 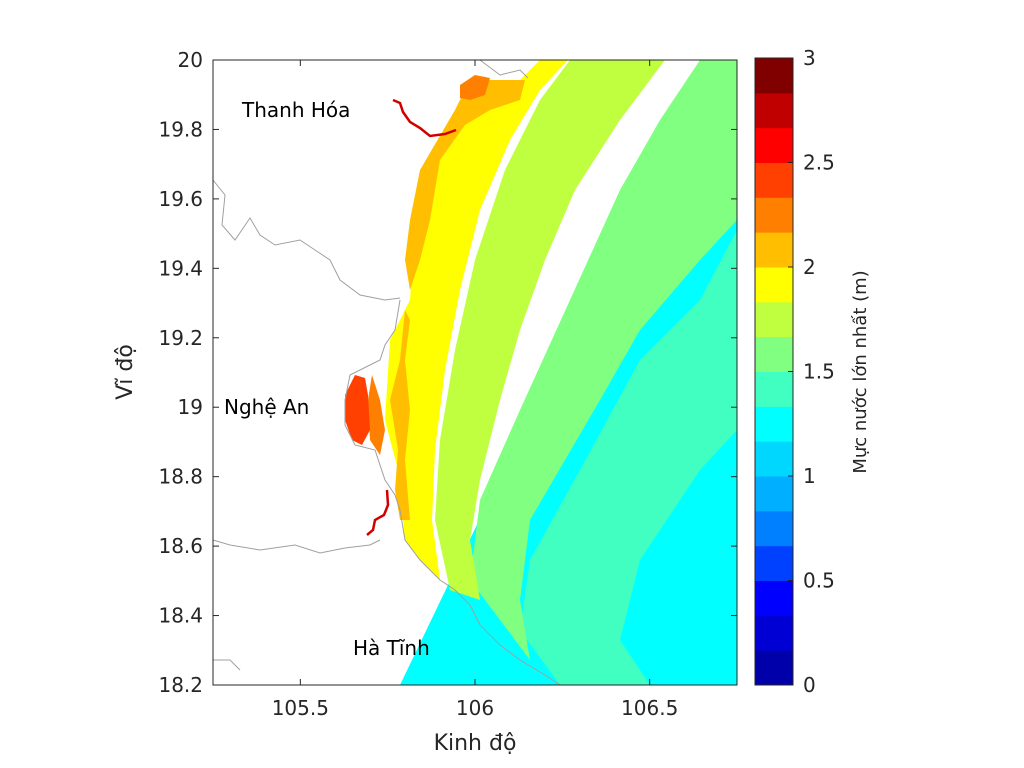 What do you see at coordinates (649, 708) in the screenshot?
I see `x-tick-label: 106.5` at bounding box center [649, 708].